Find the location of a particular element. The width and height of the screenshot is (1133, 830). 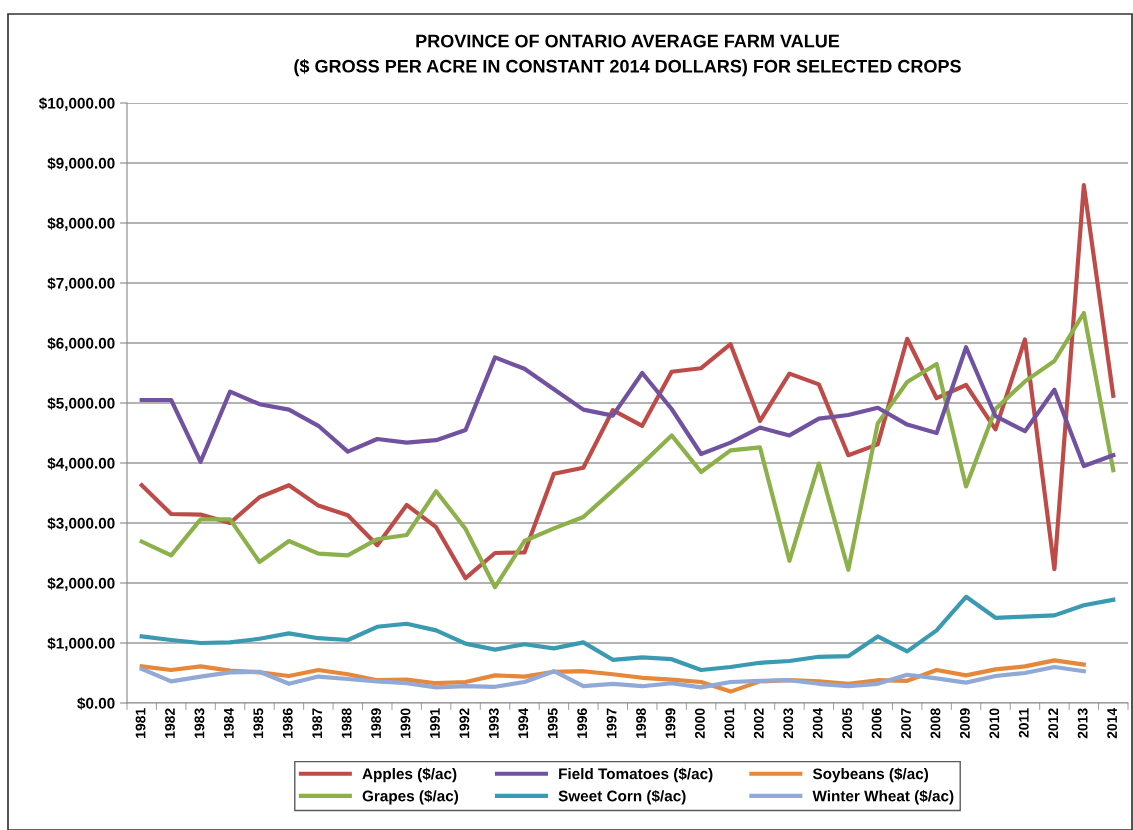

legend-label: Winter Wheat ($/ac) is located at coordinates (883, 797).